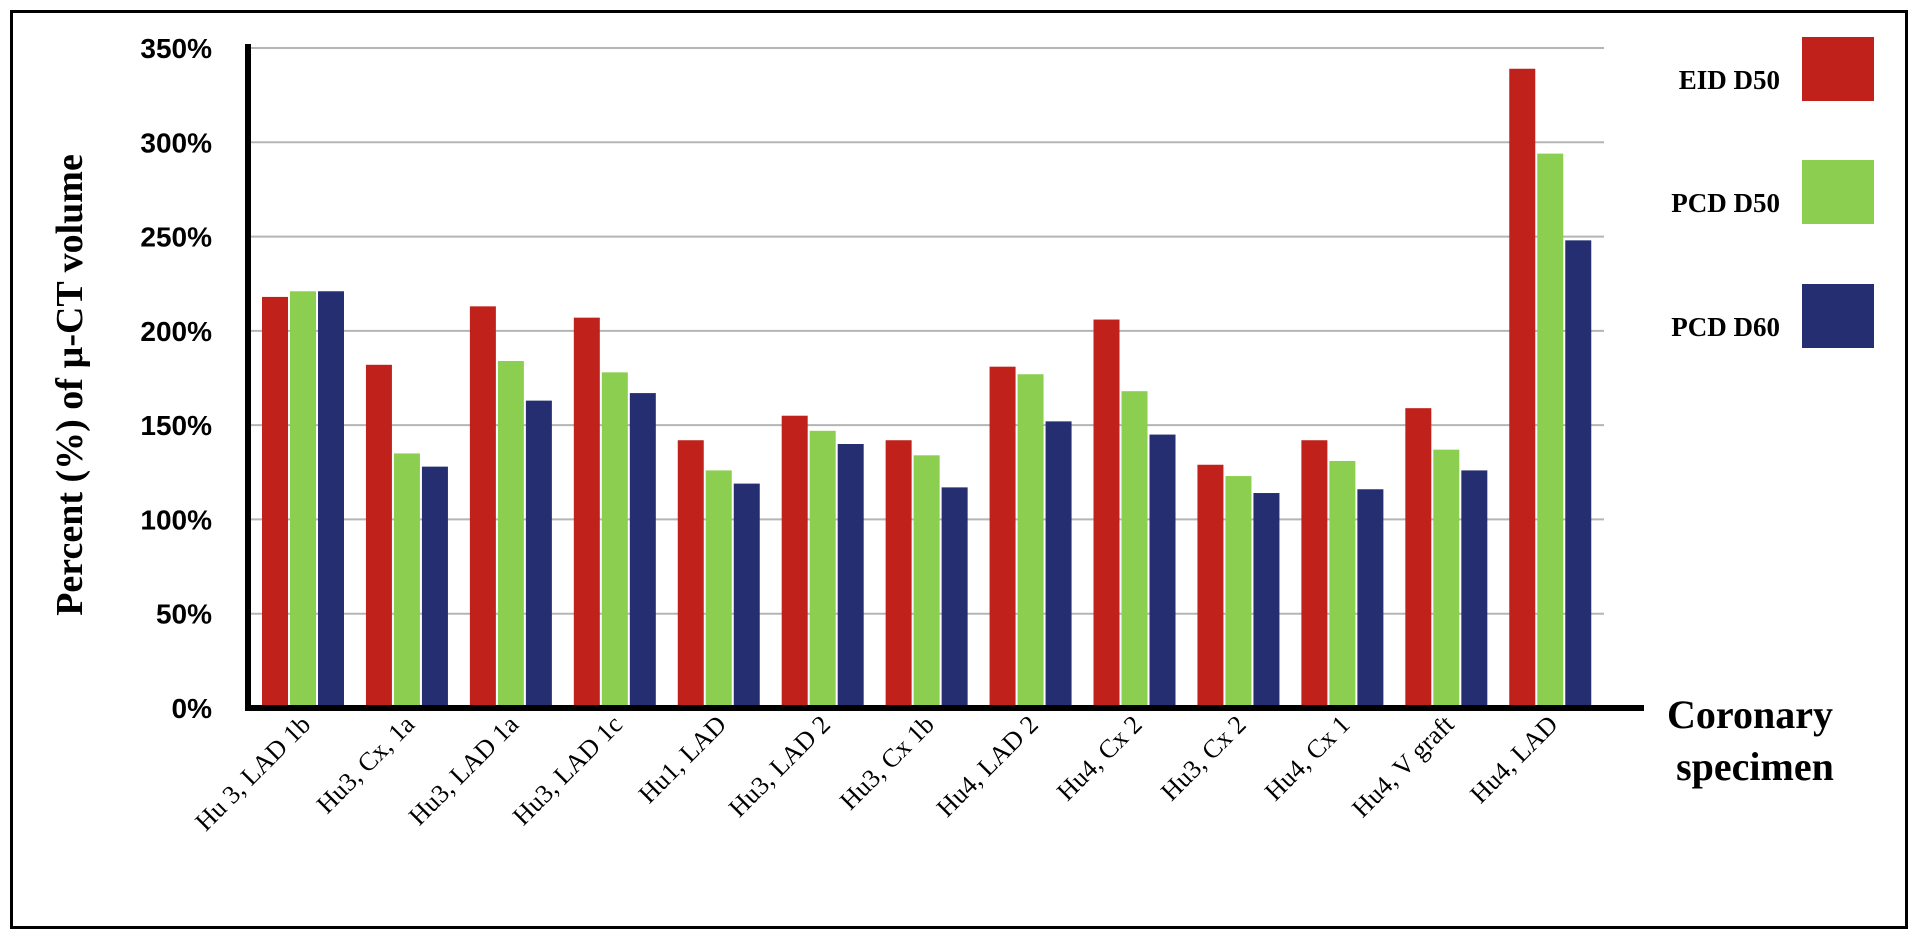  What do you see at coordinates (1729, 80) in the screenshot?
I see `legend-label: EID D50` at bounding box center [1729, 80].